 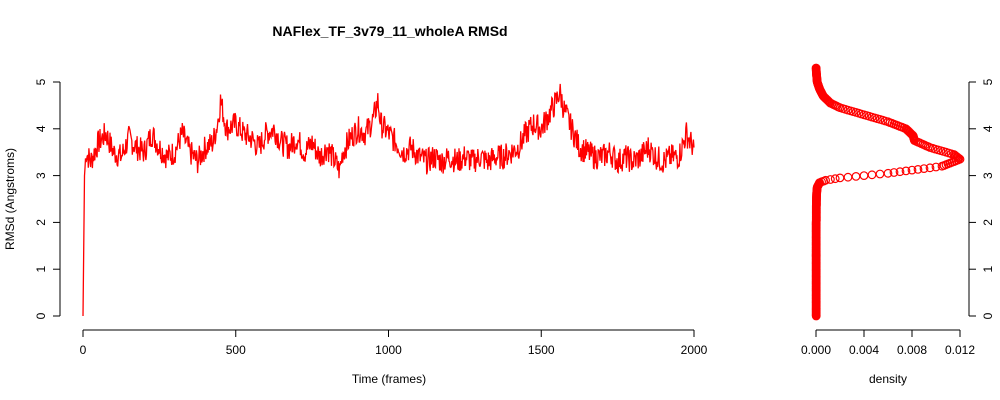 What do you see at coordinates (988, 222) in the screenshot?
I see `density-y-tick-label: 2` at bounding box center [988, 222].